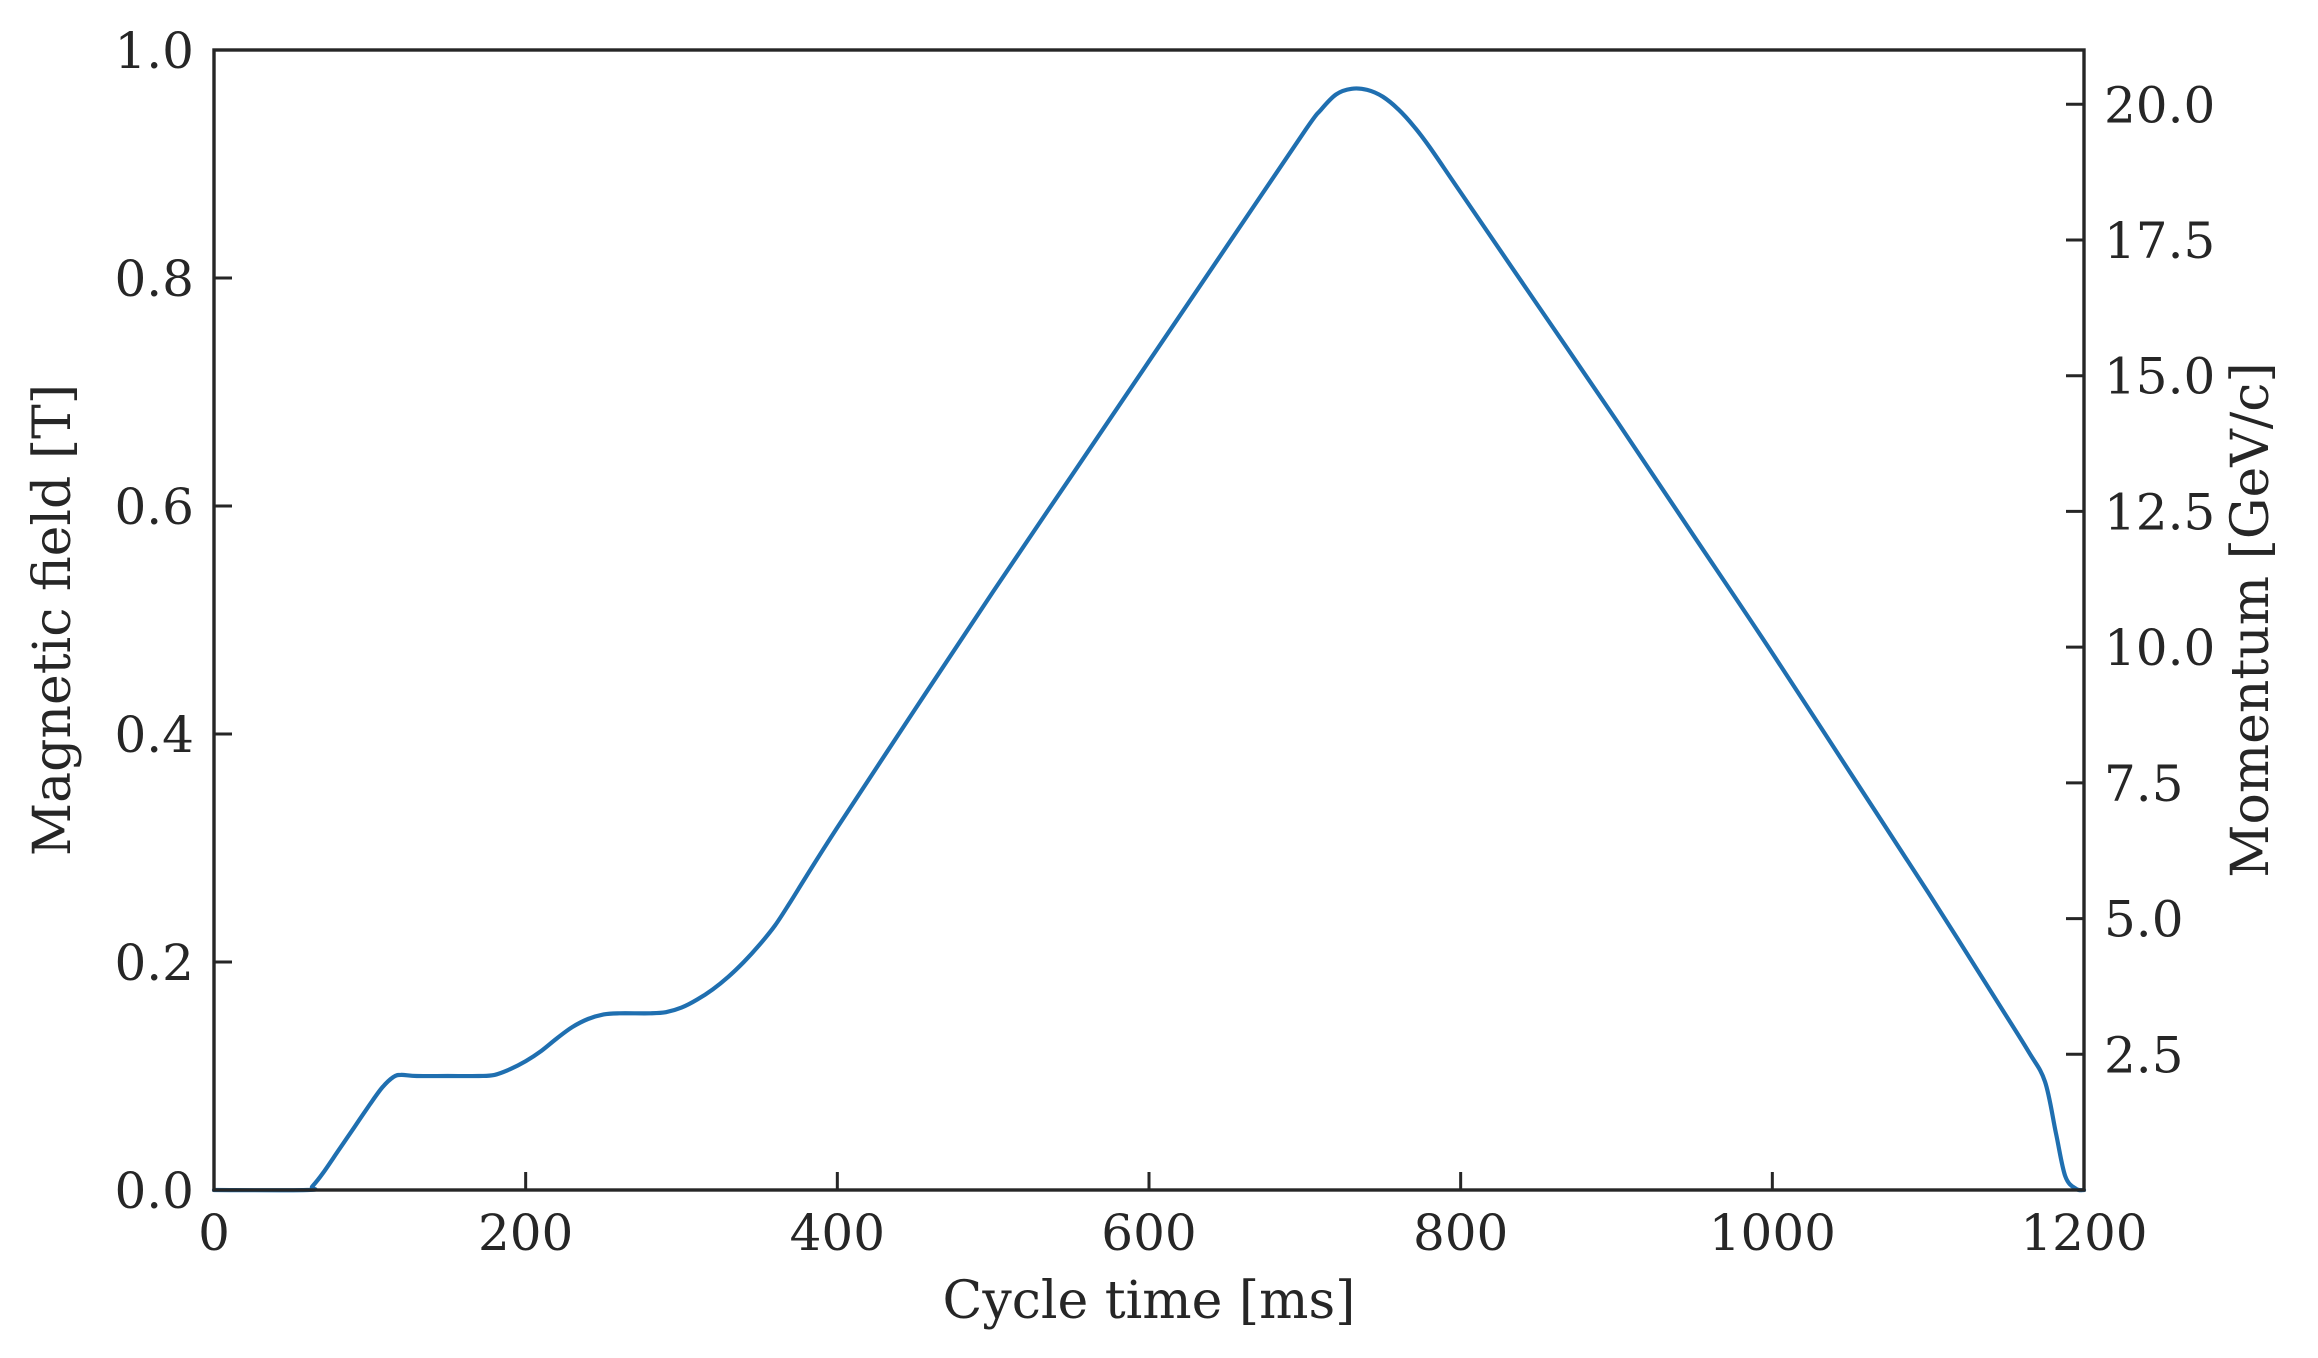 The height and width of the screenshot is (1358, 2318). I want to click on y2-tick-label: 17.5, so click(2159, 241).